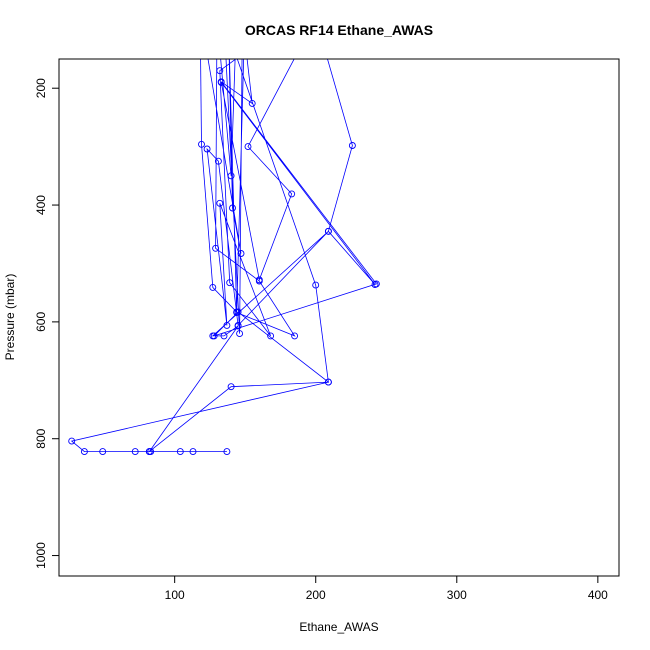 This screenshot has height=650, width=650. Describe the element at coordinates (339, 30) in the screenshot. I see `chart-title: ORCAS RF14 Ethane_AWAS` at that location.